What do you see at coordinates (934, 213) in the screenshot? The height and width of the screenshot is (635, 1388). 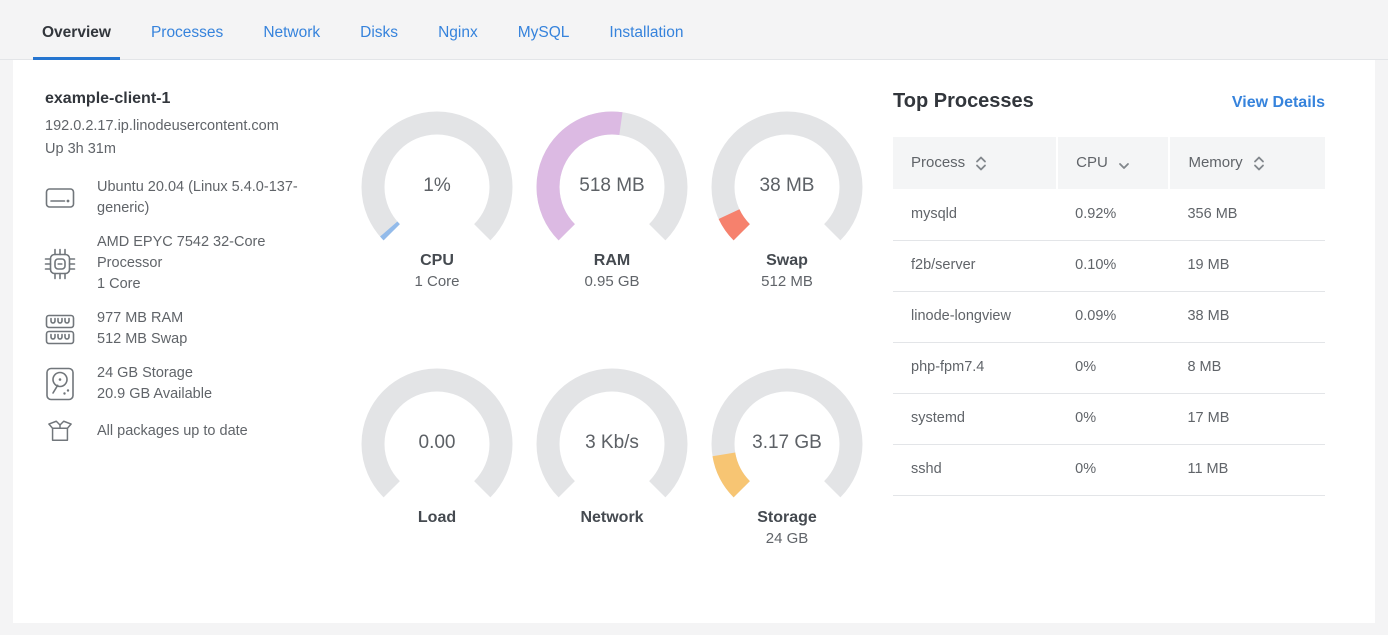 I see `process-name: mysqld` at bounding box center [934, 213].